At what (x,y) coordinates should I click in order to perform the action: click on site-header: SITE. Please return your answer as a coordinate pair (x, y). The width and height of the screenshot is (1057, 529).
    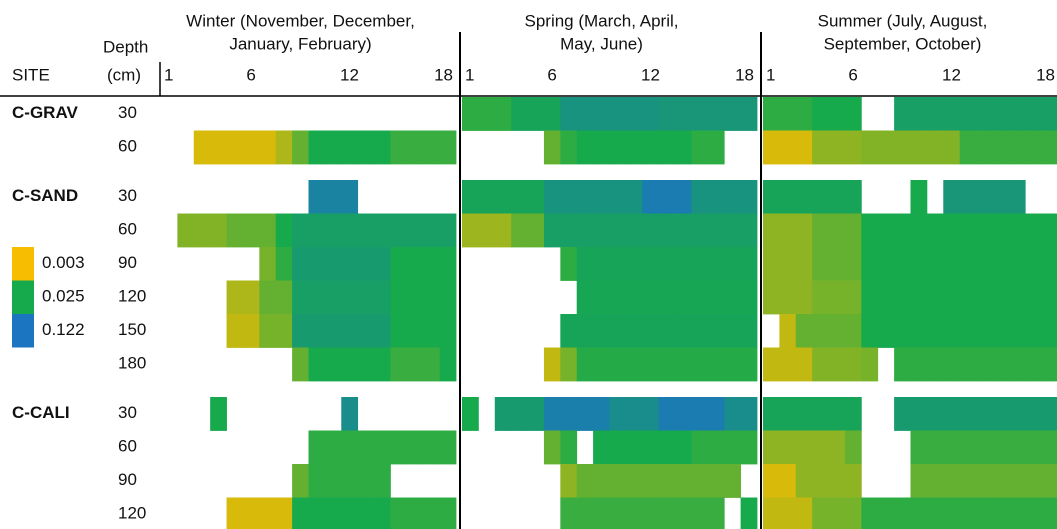
    Looking at the image, I should click on (31, 74).